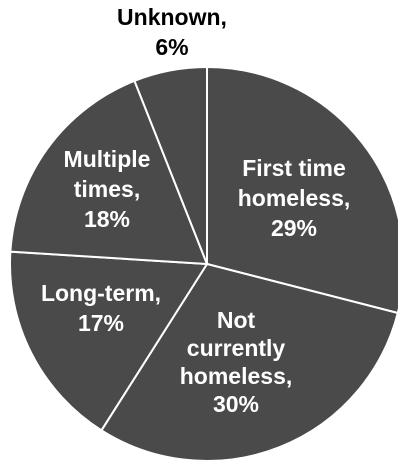 The width and height of the screenshot is (398, 463). Describe the element at coordinates (236, 320) in the screenshot. I see `data-label-line: Not` at that location.